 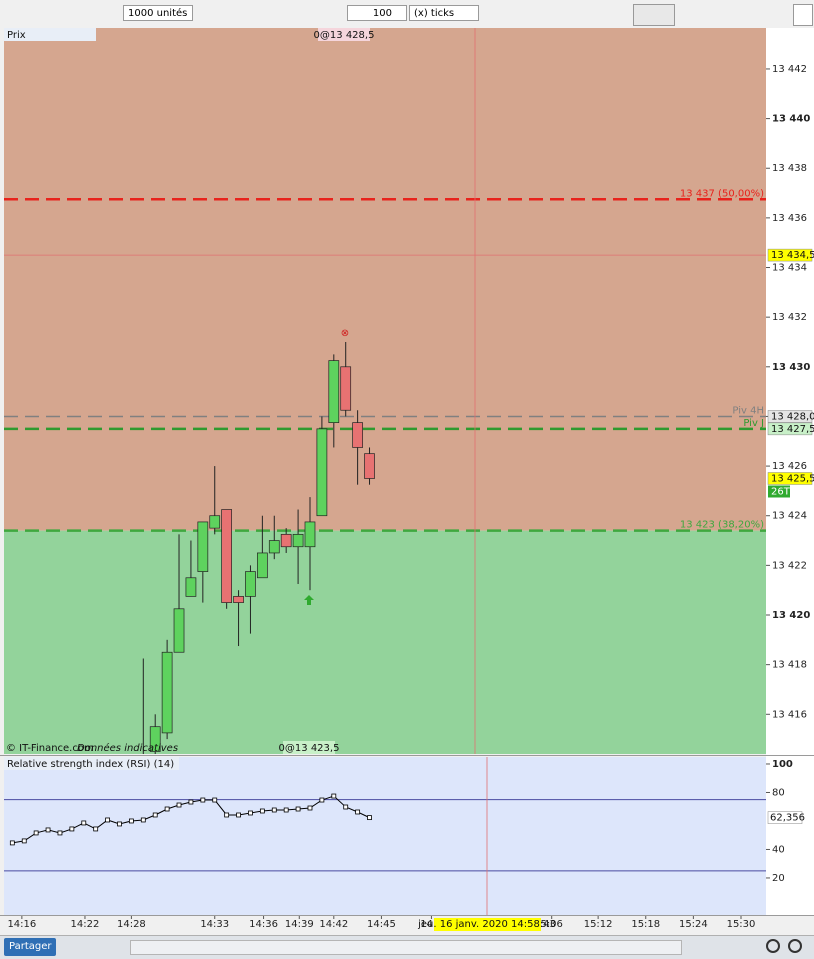 I want to click on zoom-in, so click(x=795, y=946).